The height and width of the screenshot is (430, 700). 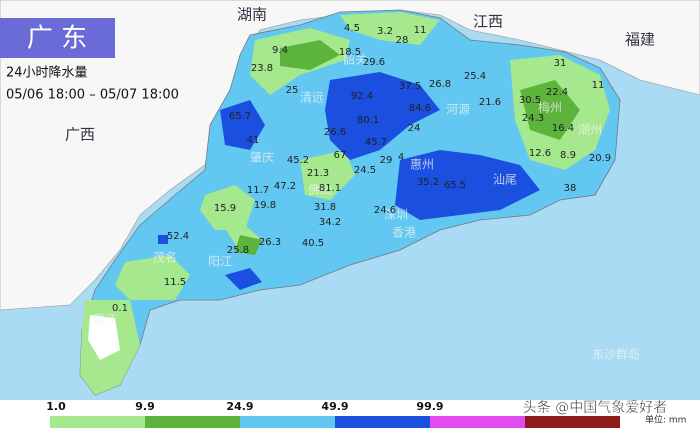 I want to click on station-rainfall: 20.9, so click(x=600, y=158).